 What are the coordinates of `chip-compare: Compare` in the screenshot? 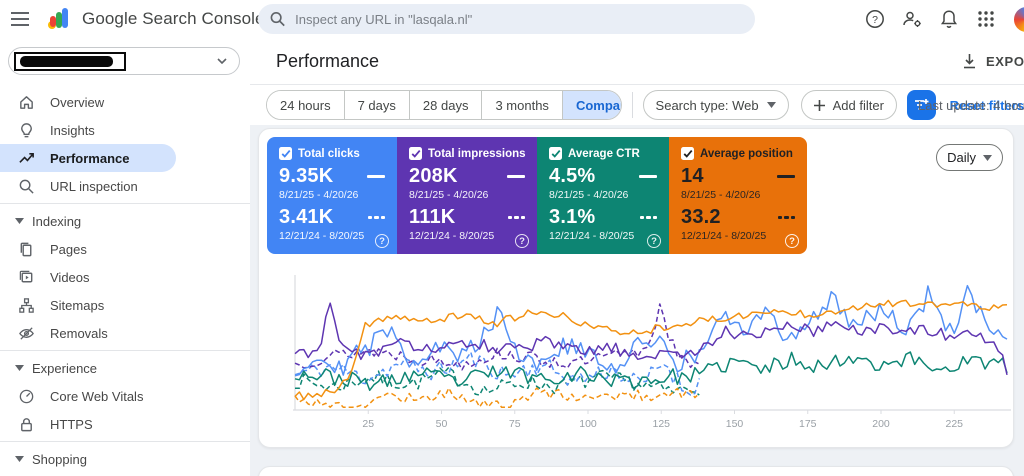 It's located at (591, 105).